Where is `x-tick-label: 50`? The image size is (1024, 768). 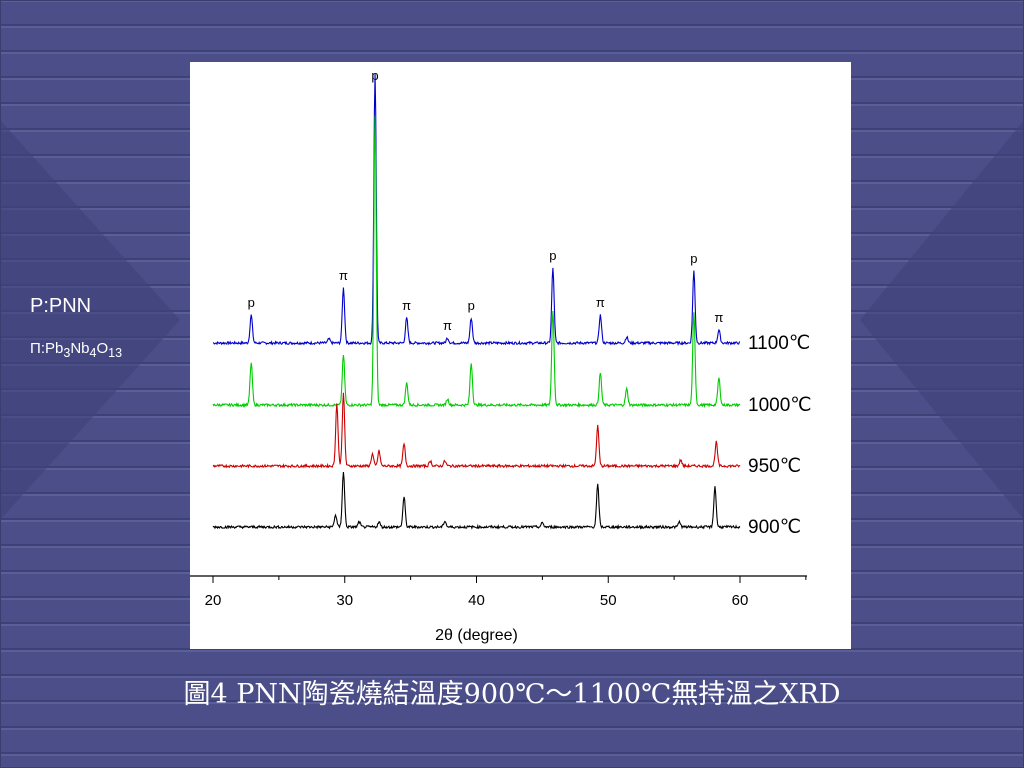 x-tick-label: 50 is located at coordinates (608, 600).